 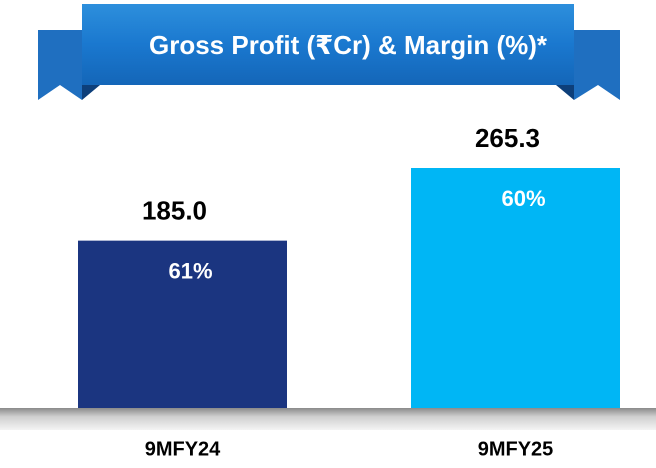 What do you see at coordinates (182, 324) in the screenshot?
I see `bar` at bounding box center [182, 324].